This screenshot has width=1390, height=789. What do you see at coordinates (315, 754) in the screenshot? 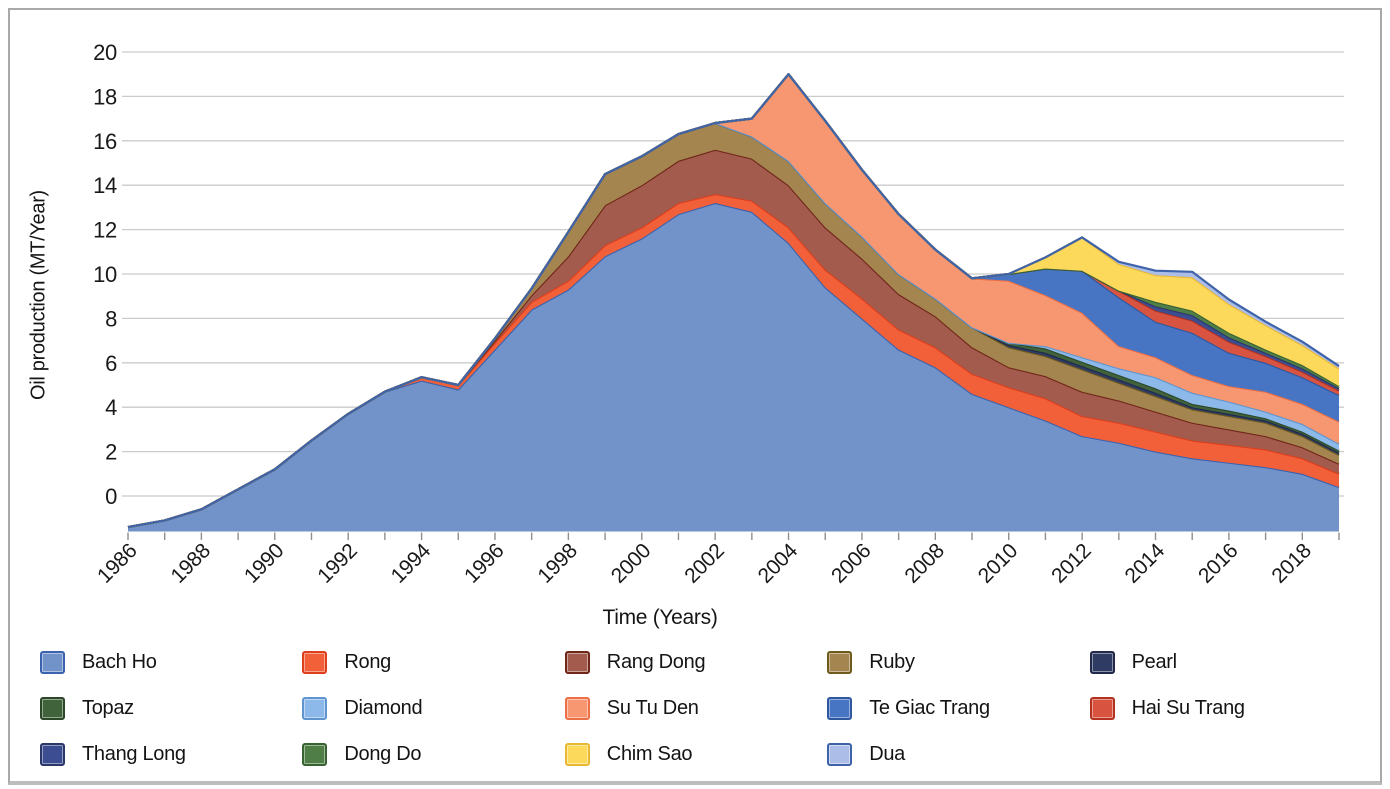
I see `legend-swatch-dong-do` at bounding box center [315, 754].